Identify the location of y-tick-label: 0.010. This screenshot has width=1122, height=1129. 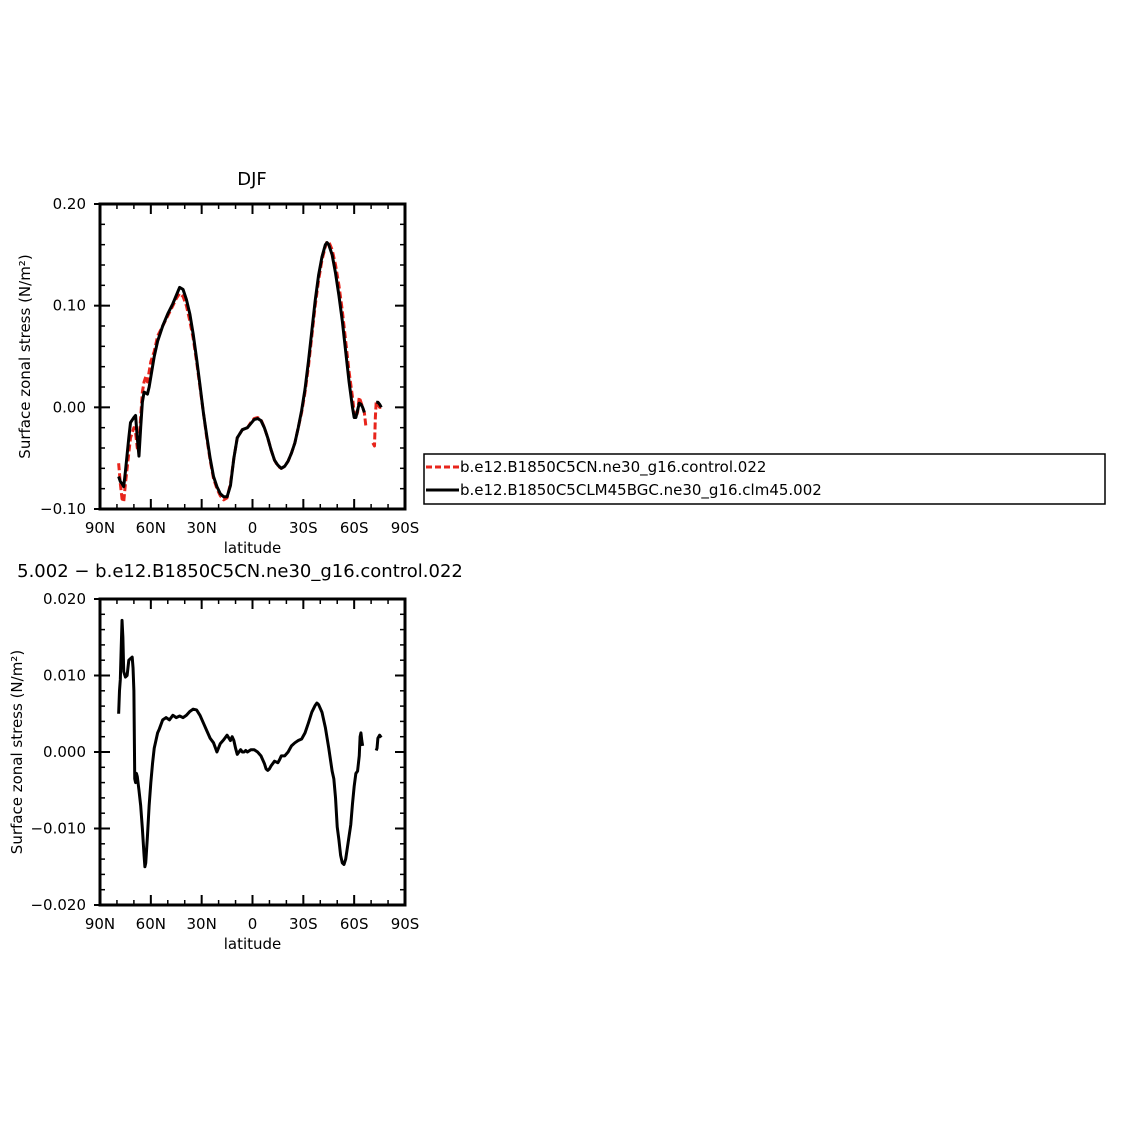
(64, 676).